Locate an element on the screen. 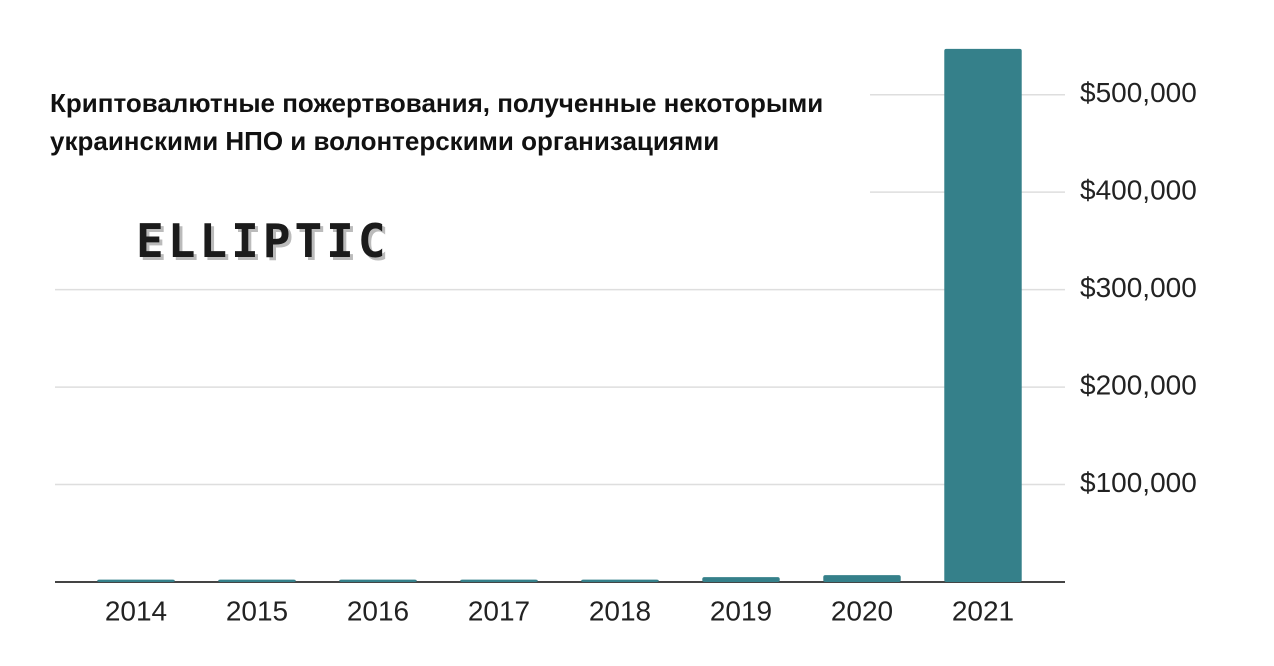 The height and width of the screenshot is (666, 1274). y-tick-label: $300,000 is located at coordinates (1138, 287).